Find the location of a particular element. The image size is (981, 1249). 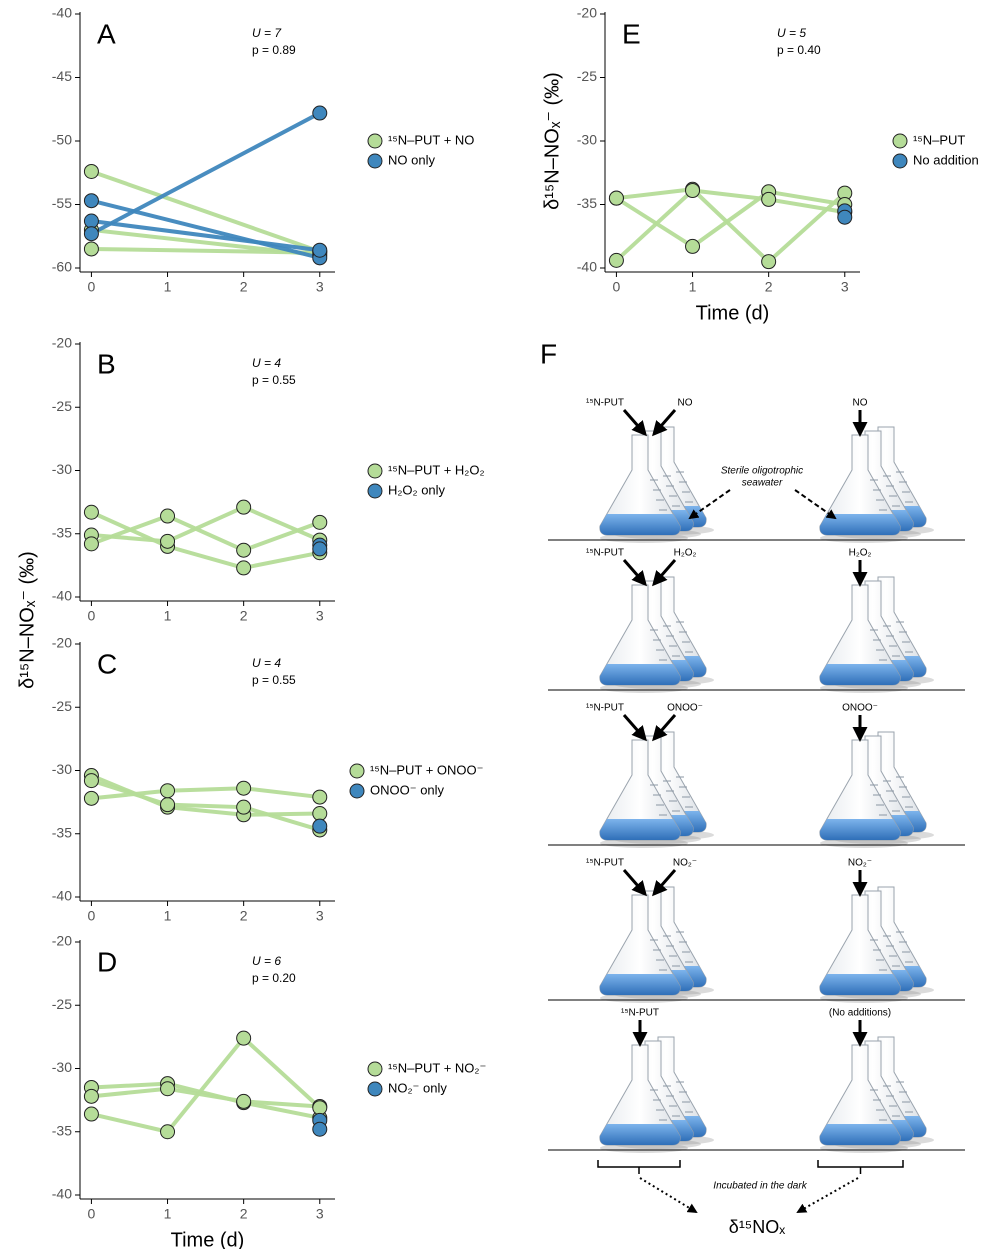

legend-label: ¹⁵N–PUT + NO₂⁻ is located at coordinates (437, 1067).